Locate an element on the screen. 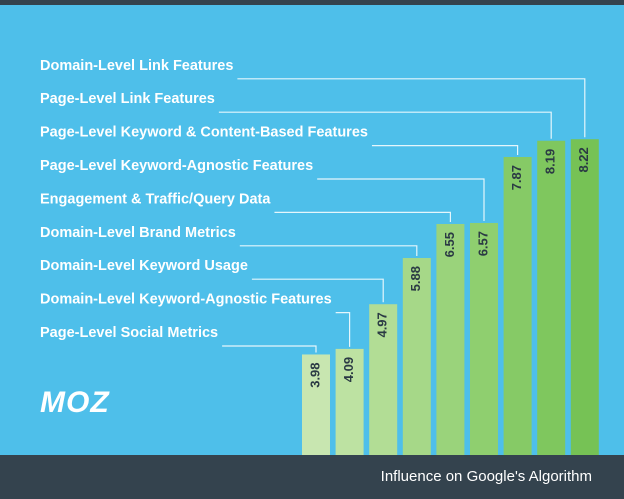  value-label: 4.97 is located at coordinates (382, 324).